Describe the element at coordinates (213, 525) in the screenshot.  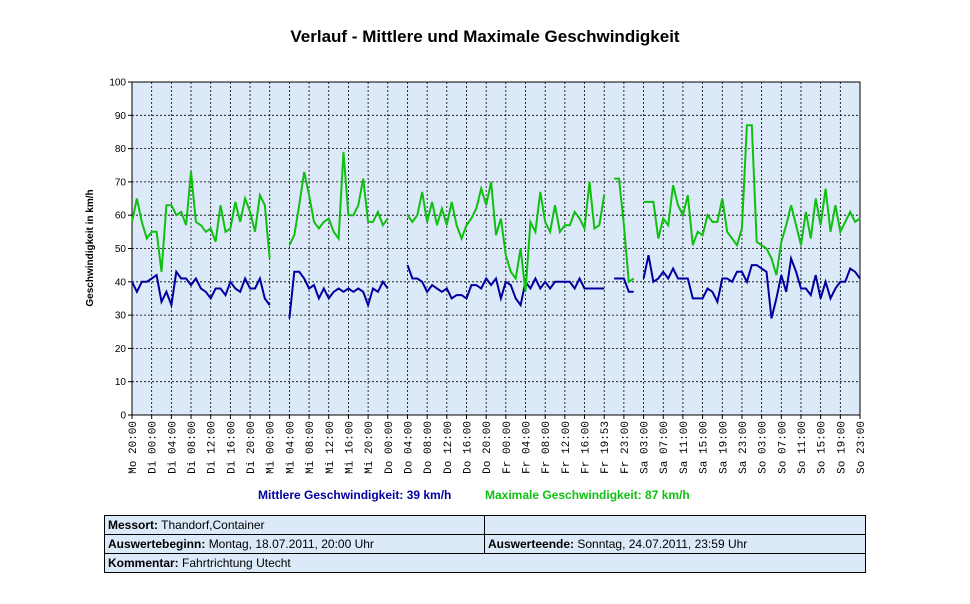
I see `info-value: Thandorf,Container` at that location.